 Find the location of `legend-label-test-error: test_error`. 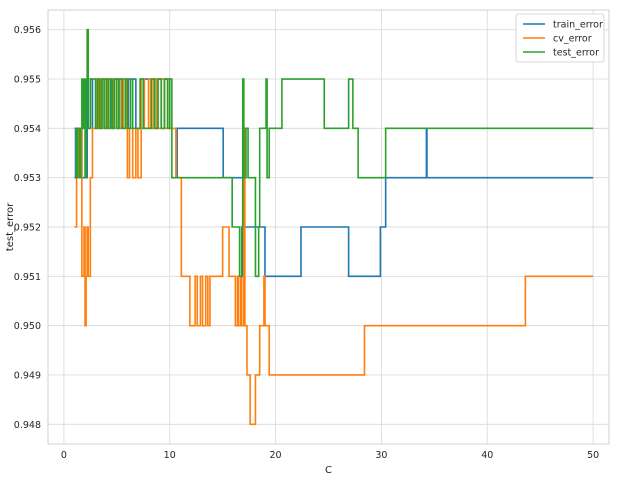

legend-label-test-error: test_error is located at coordinates (576, 53).